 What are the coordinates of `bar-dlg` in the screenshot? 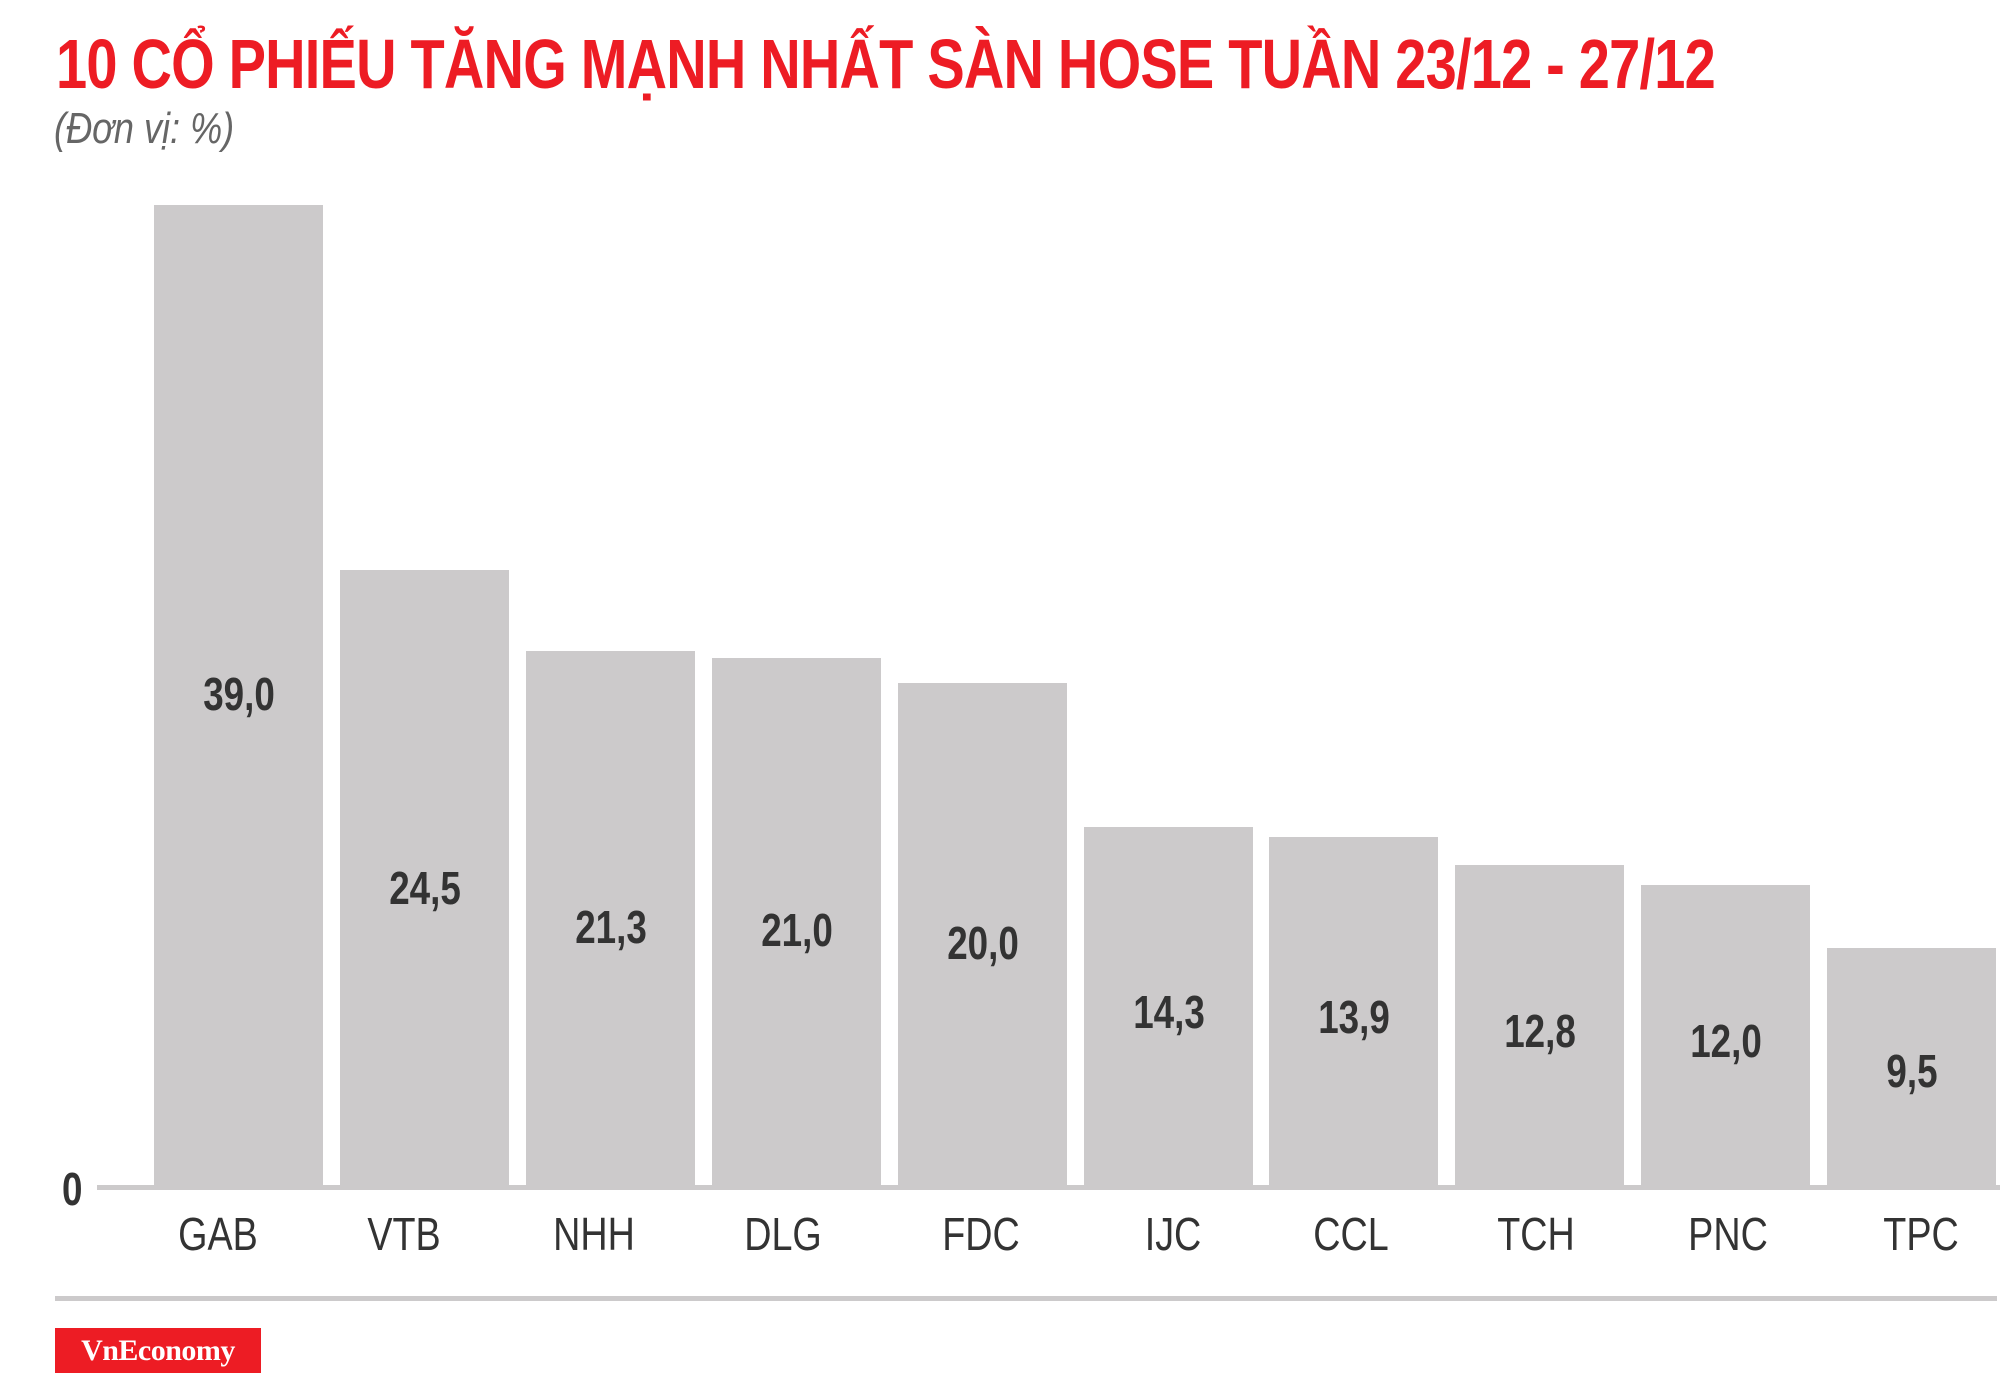 It's located at (796, 921).